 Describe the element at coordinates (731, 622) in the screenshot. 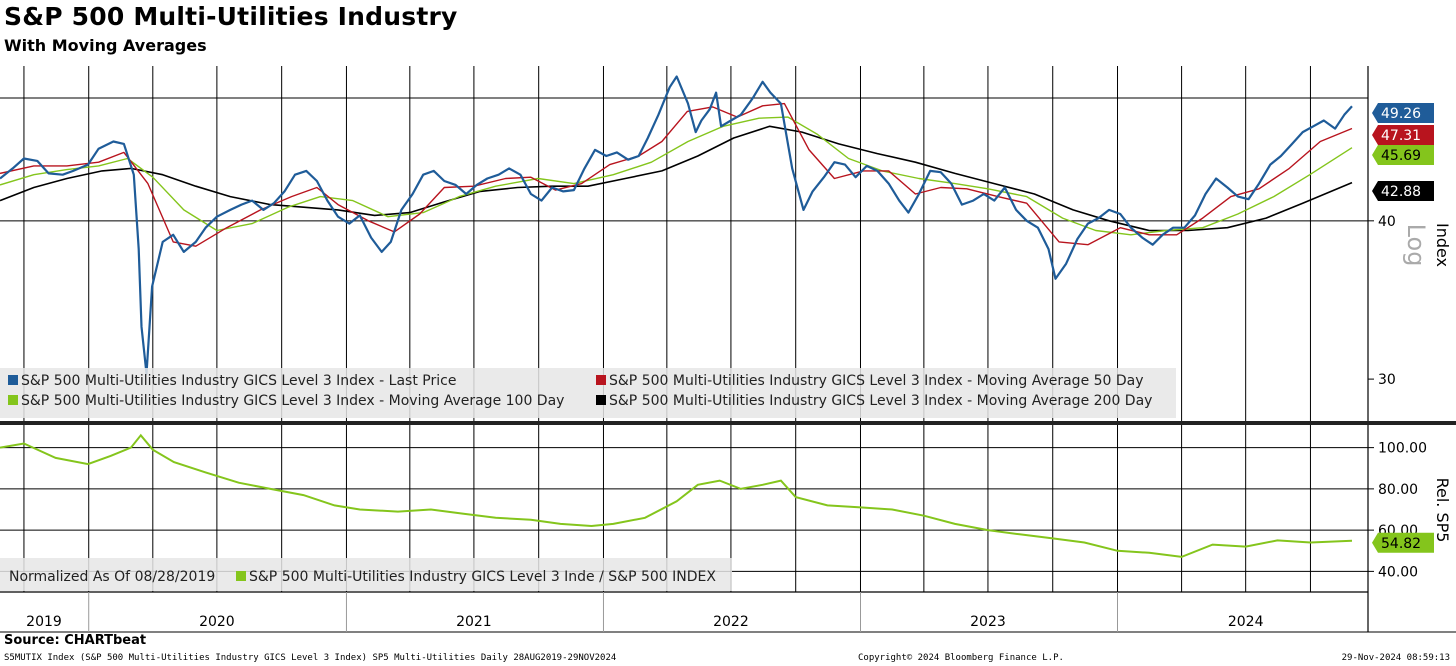

I see `x-tick-label: 2022` at that location.